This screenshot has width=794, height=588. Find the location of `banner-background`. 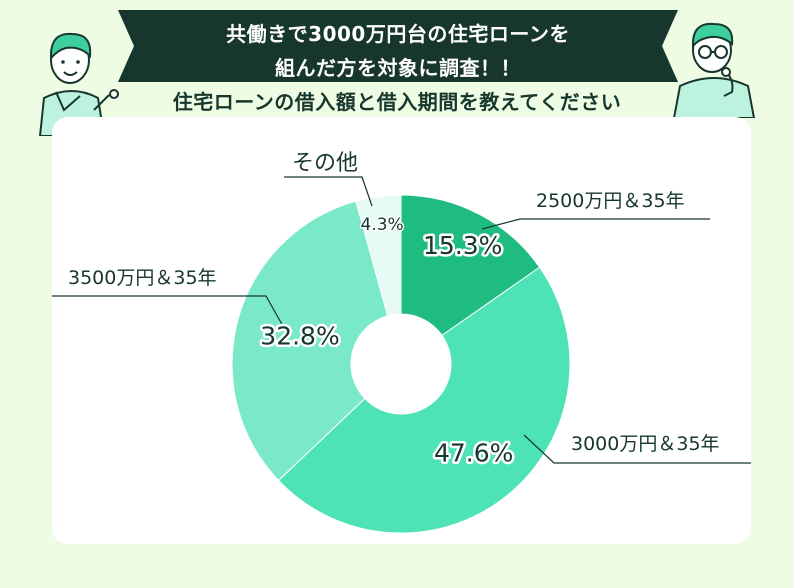

banner-background is located at coordinates (398, 46).